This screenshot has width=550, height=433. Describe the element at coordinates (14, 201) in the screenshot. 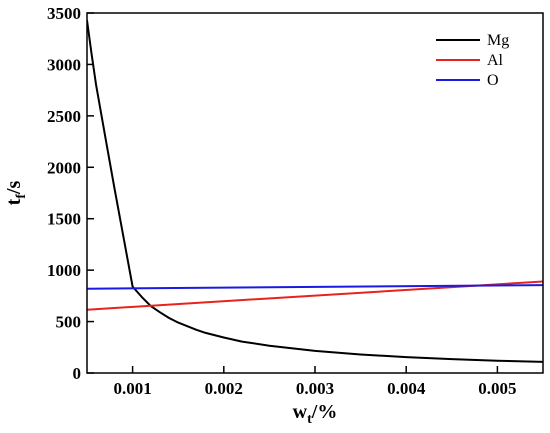

I see `y-axis-title-base: t` at that location.